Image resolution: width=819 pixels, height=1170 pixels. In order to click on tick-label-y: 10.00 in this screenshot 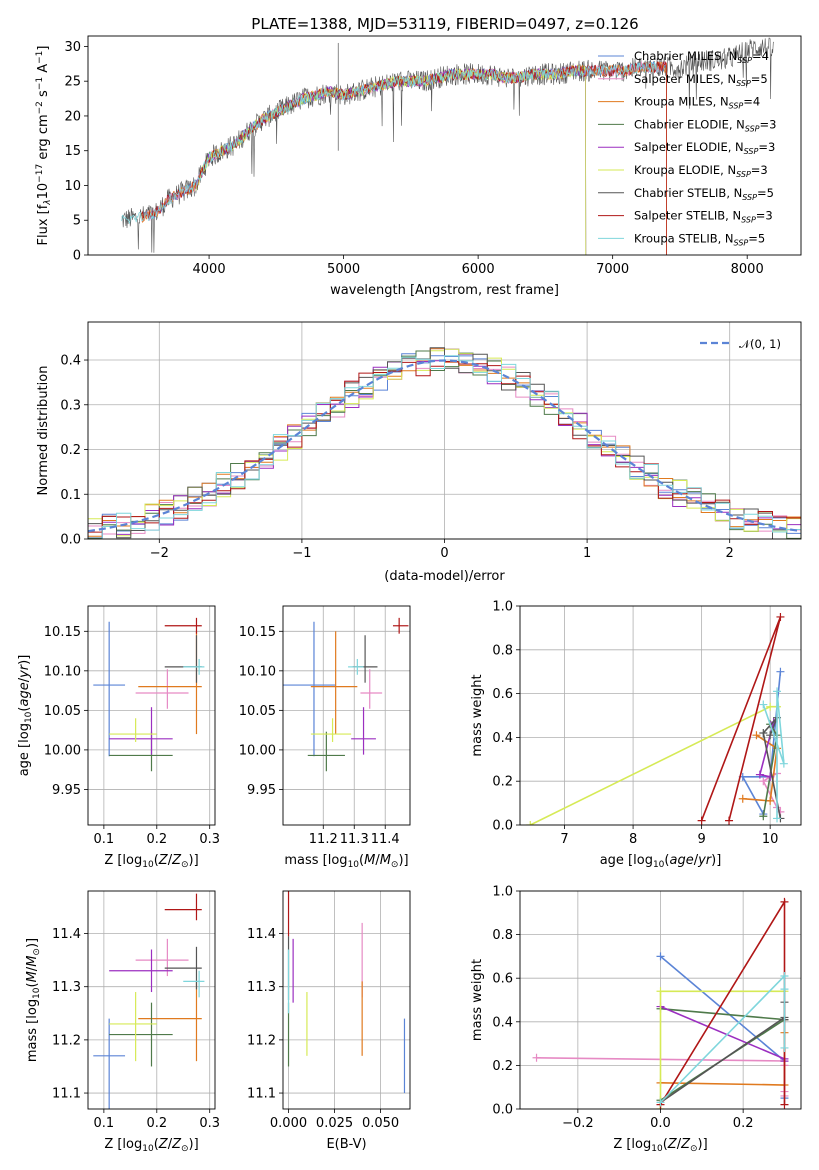, I will do `click(62, 750)`.